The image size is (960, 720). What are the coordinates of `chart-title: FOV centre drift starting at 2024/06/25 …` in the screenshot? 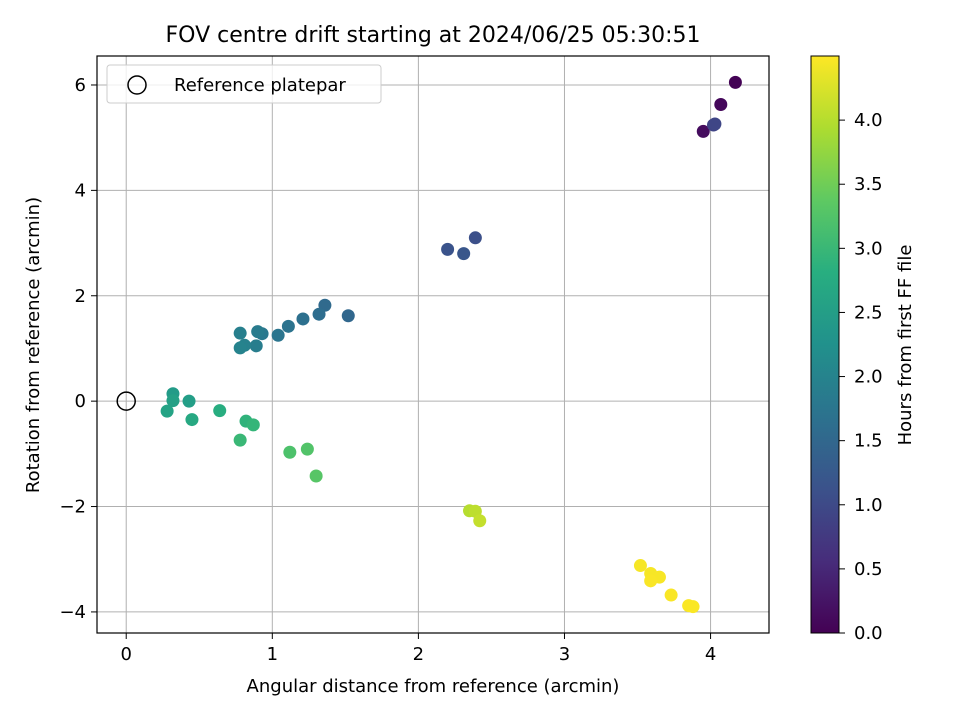 It's located at (433, 35).